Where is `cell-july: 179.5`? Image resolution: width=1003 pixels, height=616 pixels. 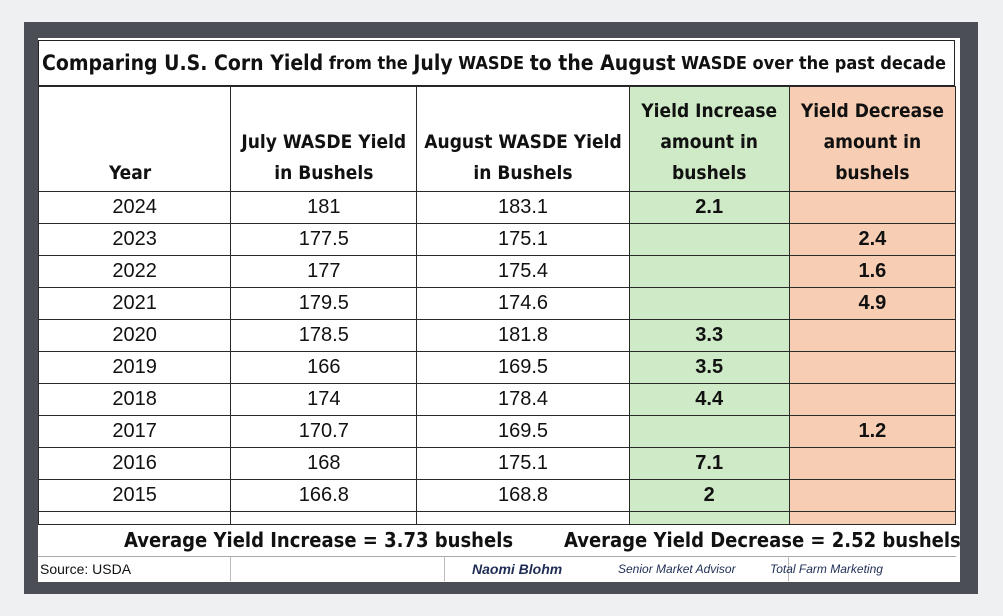 cell-july: 179.5 is located at coordinates (324, 303).